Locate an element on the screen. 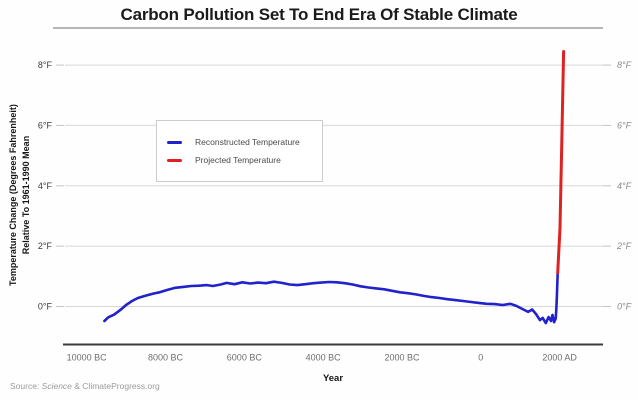 This screenshot has height=400, width=638. y-axis-title-line2: Relative To 1961-1990 Mean is located at coordinates (26, 195).